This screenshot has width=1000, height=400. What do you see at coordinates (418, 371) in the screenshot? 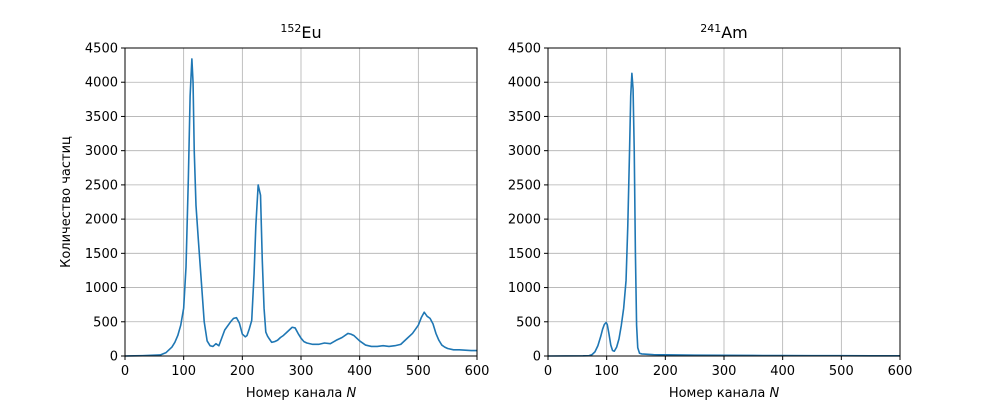
I see `eu152-x-tick-label: 500` at bounding box center [418, 371].